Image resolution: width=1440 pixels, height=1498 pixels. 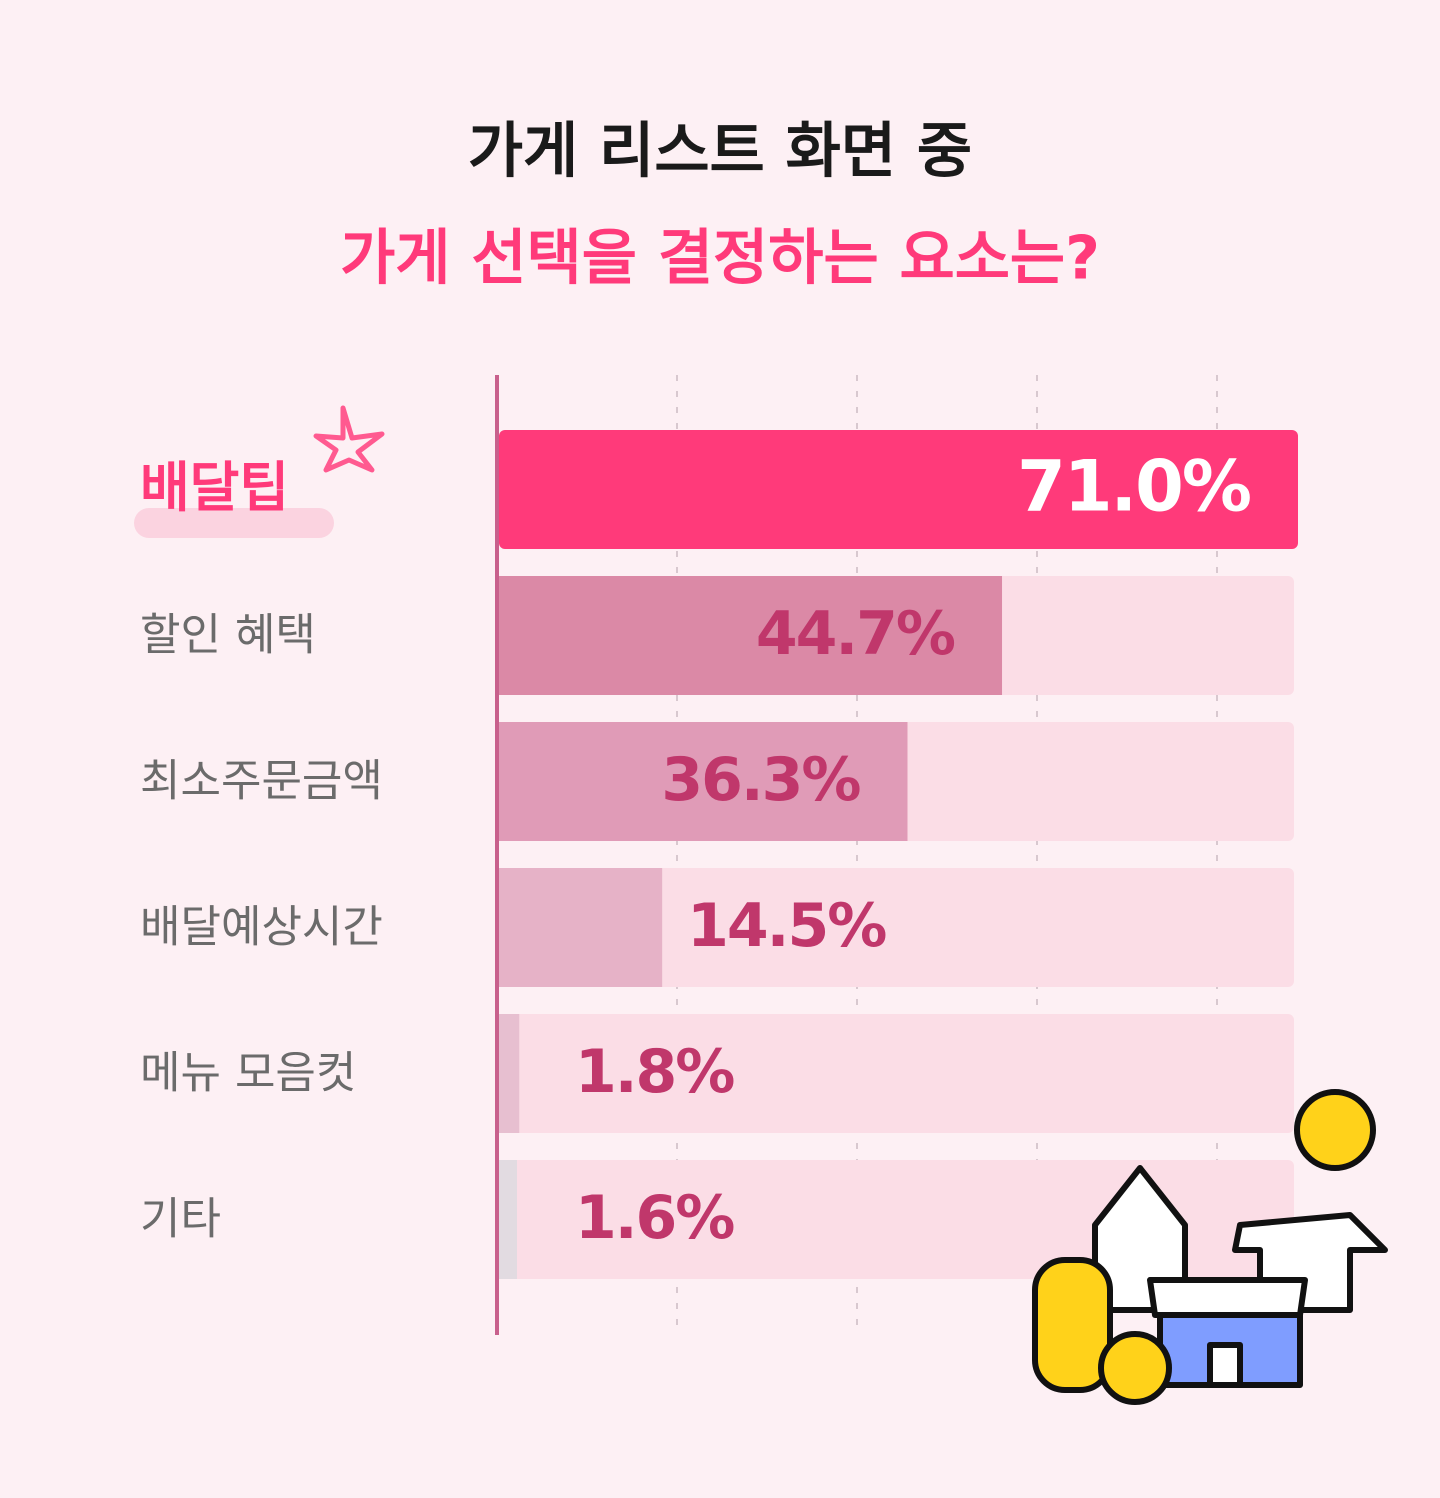 I want to click on value-label: 36.3%, so click(x=760, y=780).